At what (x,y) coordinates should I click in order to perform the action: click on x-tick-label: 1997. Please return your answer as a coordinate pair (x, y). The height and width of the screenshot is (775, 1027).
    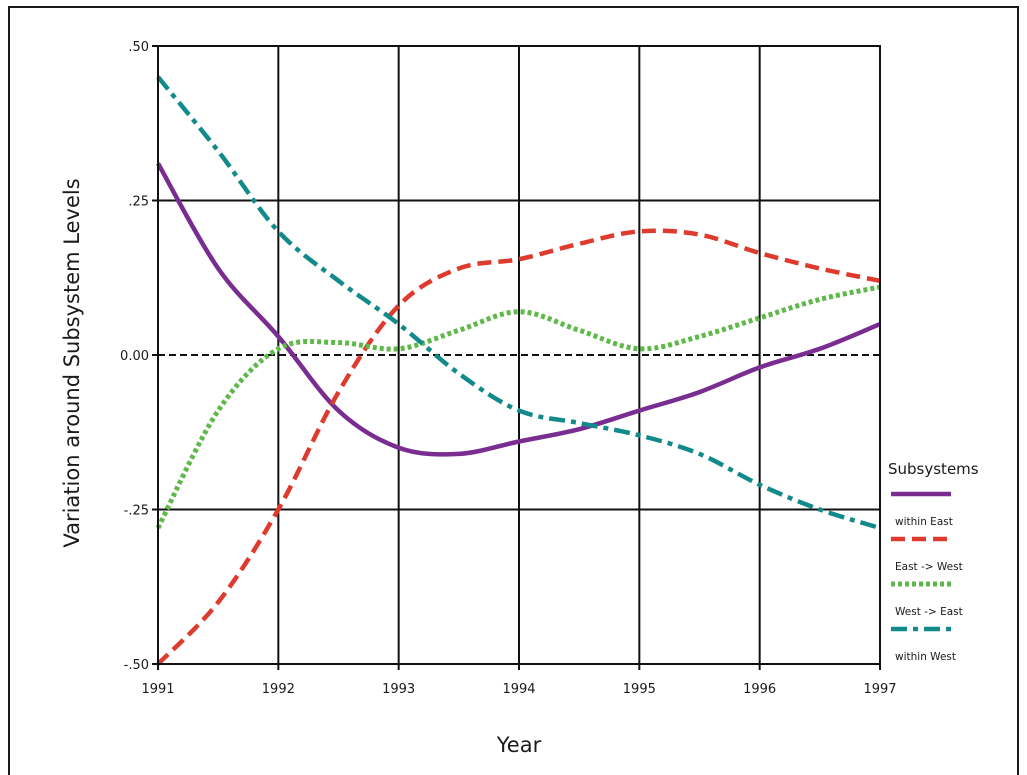
    Looking at the image, I should click on (879, 689).